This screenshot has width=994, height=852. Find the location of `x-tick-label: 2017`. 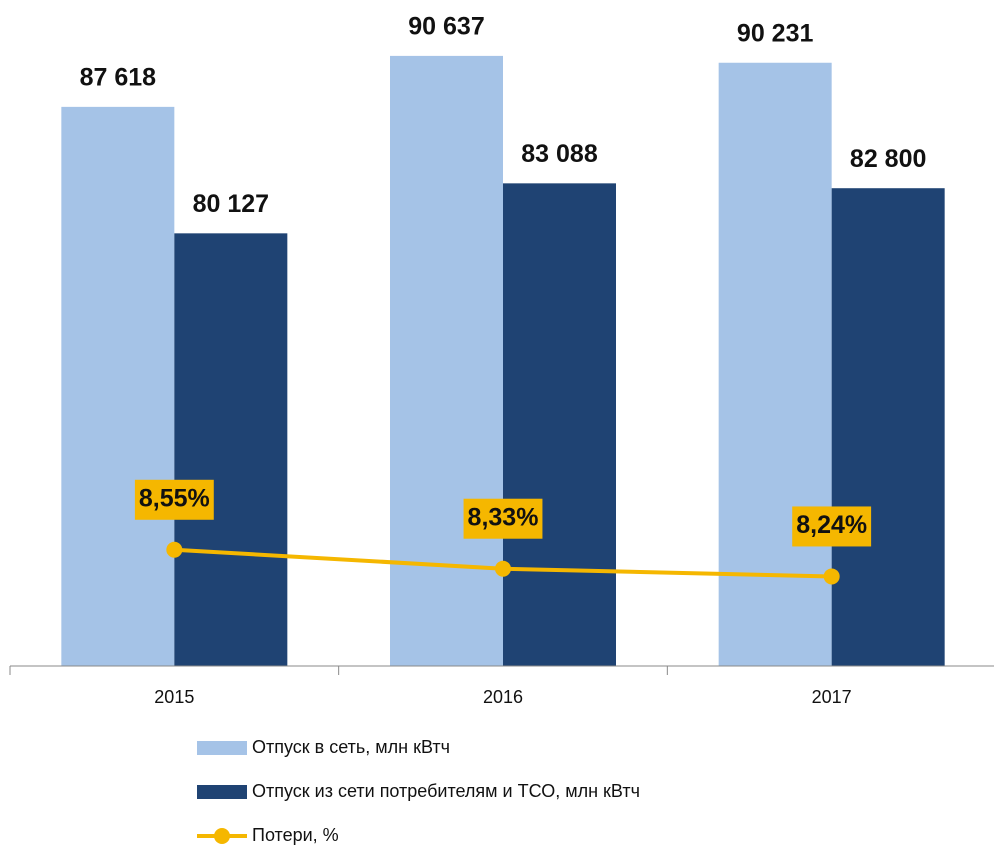

x-tick-label: 2017 is located at coordinates (832, 697).